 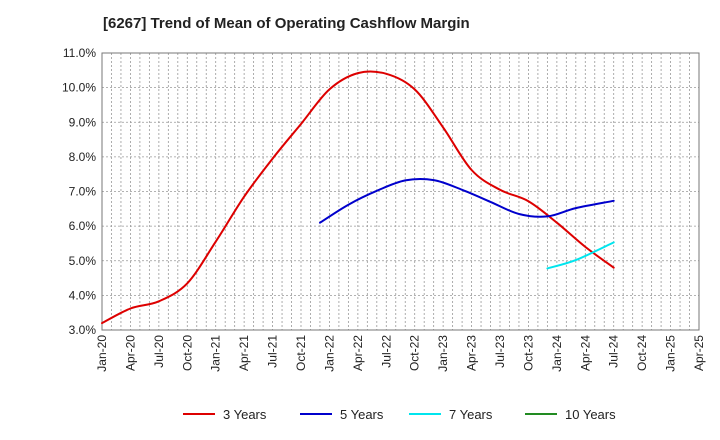 I want to click on x-tick-label: Apr-24, so click(x=585, y=353).